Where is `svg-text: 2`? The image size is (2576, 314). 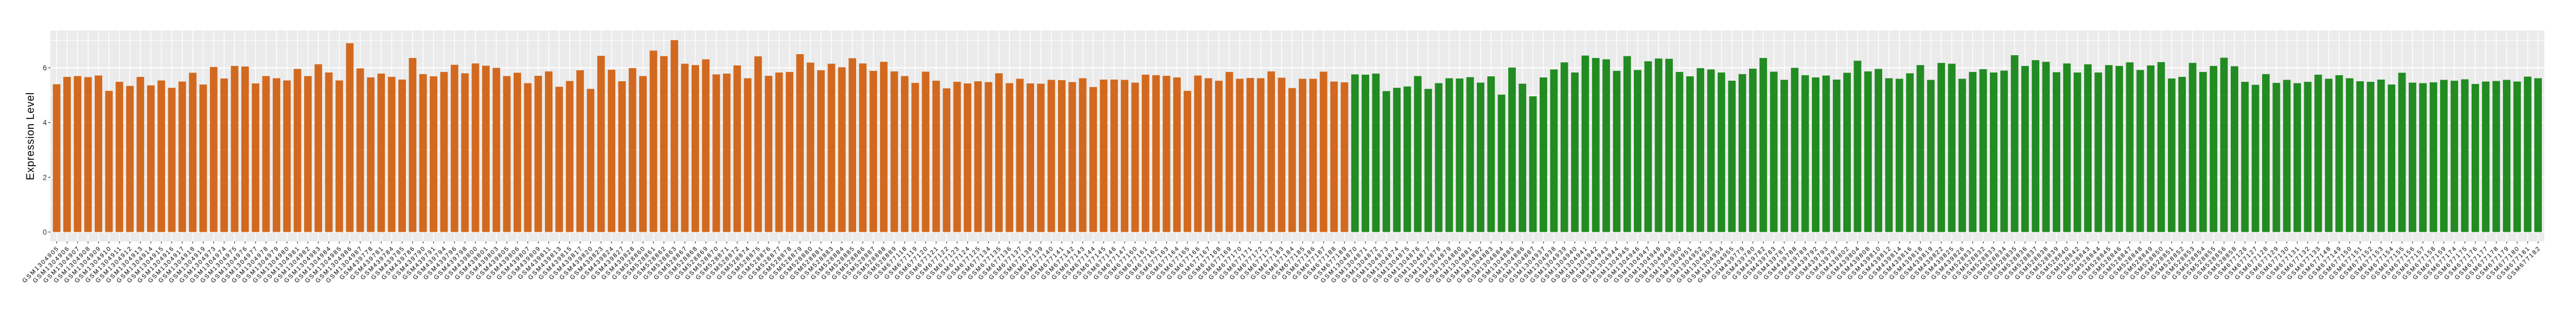 svg-text: 2 is located at coordinates (45, 177).